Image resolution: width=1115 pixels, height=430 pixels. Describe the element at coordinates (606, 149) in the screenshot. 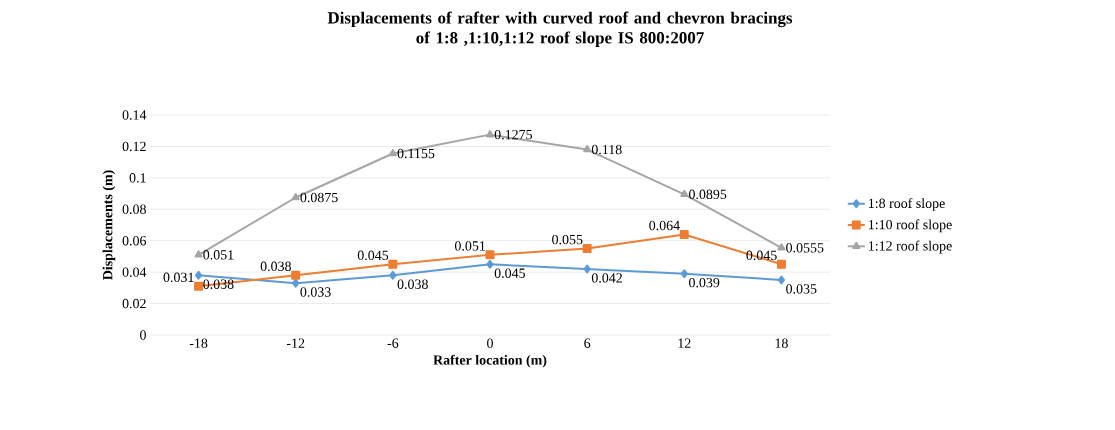

I see `data-label: 0.118` at that location.